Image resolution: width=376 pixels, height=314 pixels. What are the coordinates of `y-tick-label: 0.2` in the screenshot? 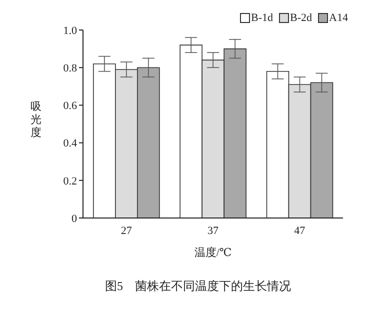 It's located at (70, 181).